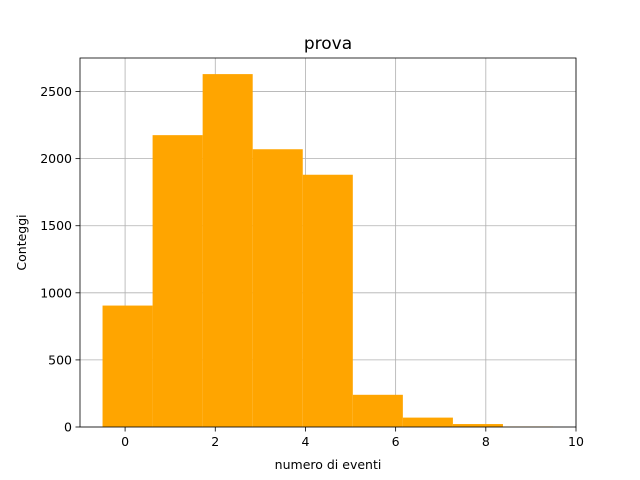  I want to click on y-tick-label: 1500, so click(56, 225).